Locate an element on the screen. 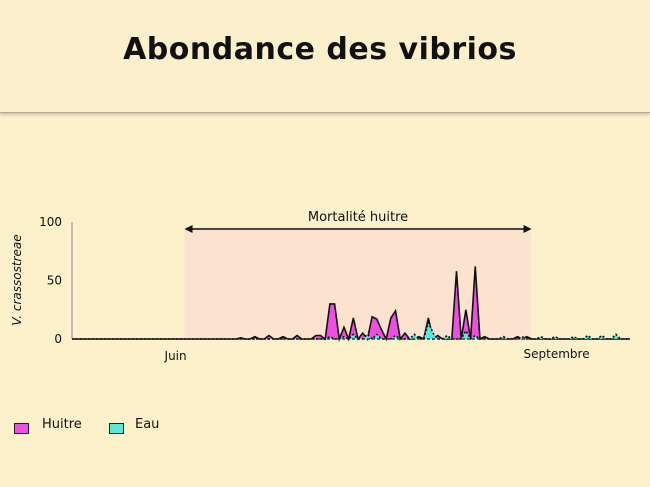 Image resolution: width=650 pixels, height=487 pixels. page-title: Abondance des vibrios is located at coordinates (320, 49).